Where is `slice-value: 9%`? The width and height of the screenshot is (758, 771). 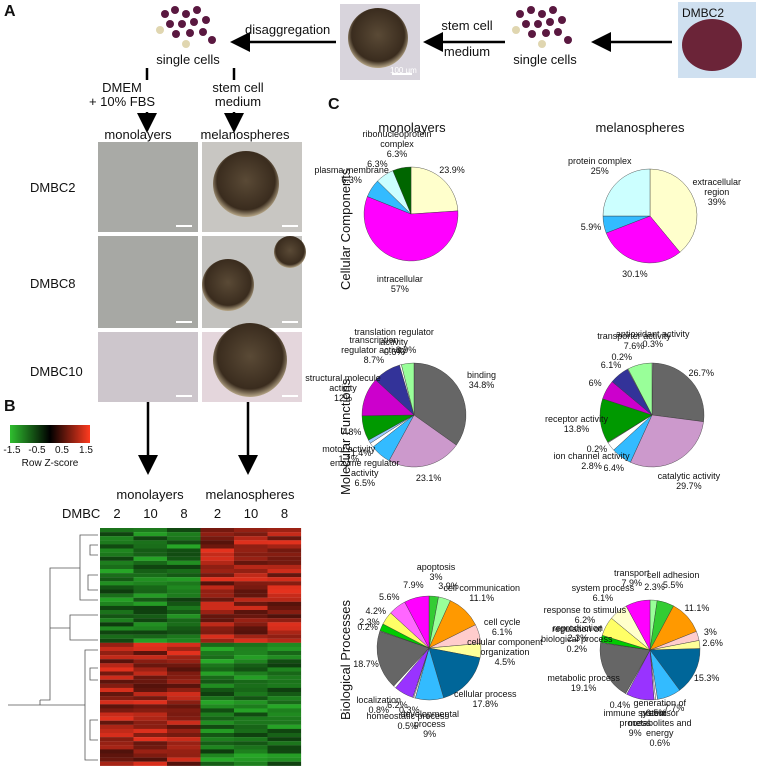
slice-value: 9% is located at coordinates (430, 733).